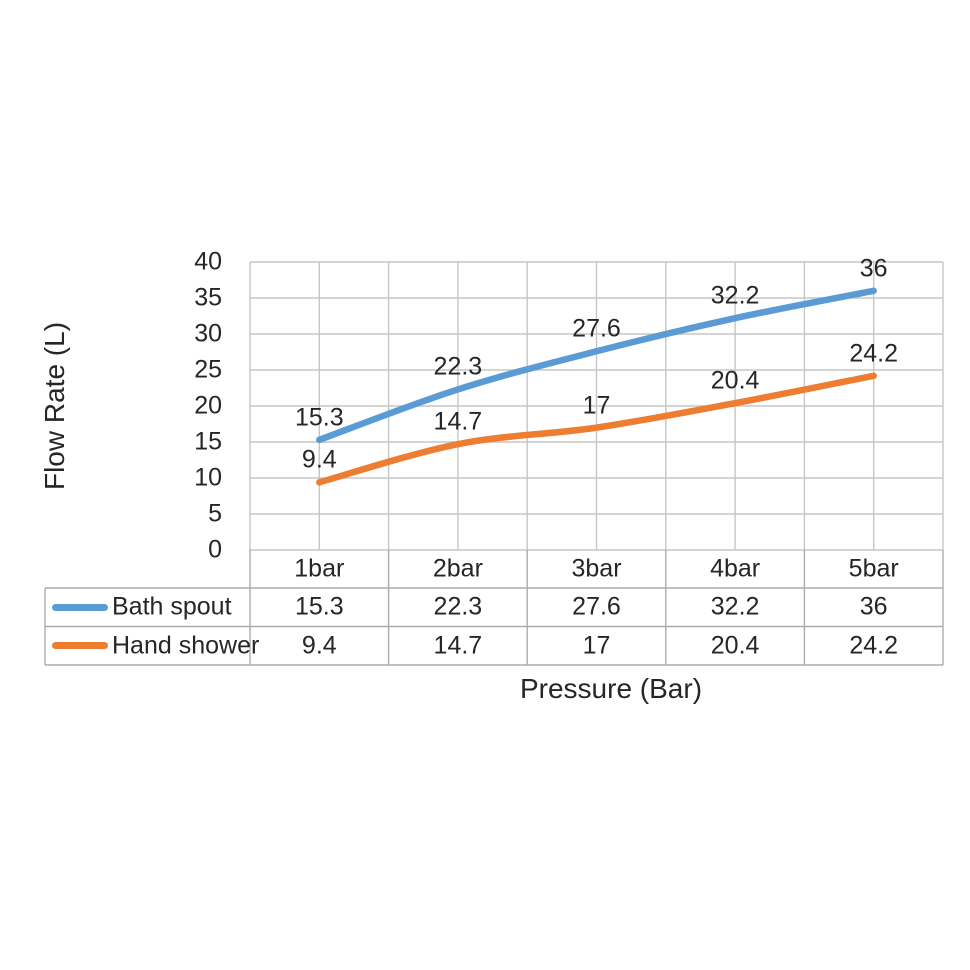 The height and width of the screenshot is (970, 970). I want to click on y-tick-label: 15, so click(208, 441).